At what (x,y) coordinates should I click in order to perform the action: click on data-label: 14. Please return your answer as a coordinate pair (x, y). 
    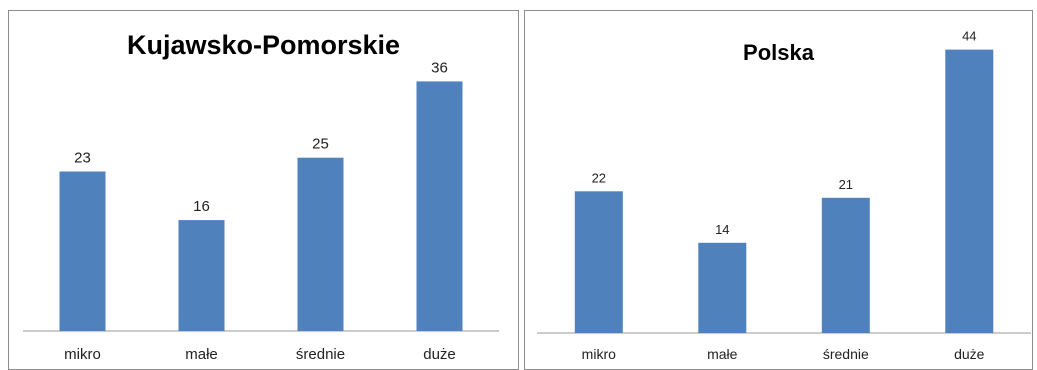
    Looking at the image, I should click on (722, 229).